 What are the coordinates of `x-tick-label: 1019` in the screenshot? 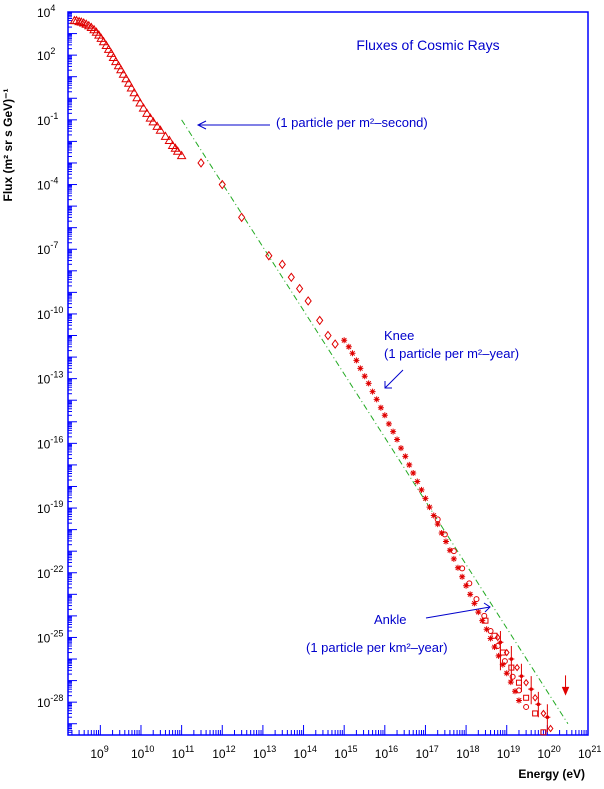 It's located at (508, 752).